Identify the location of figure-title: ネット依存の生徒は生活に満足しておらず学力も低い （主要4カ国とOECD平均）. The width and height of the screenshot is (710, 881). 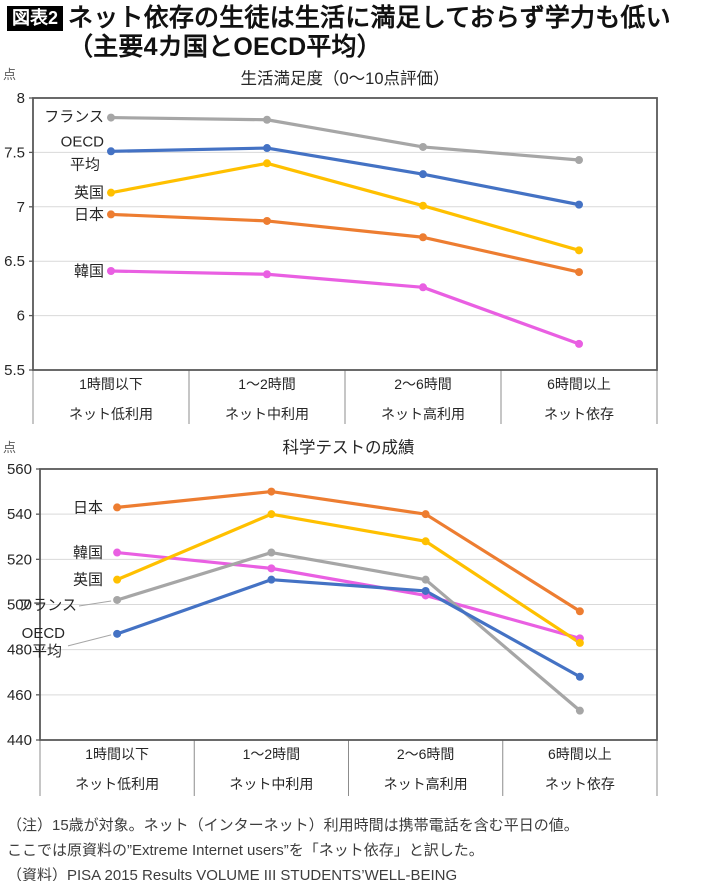
(369, 33).